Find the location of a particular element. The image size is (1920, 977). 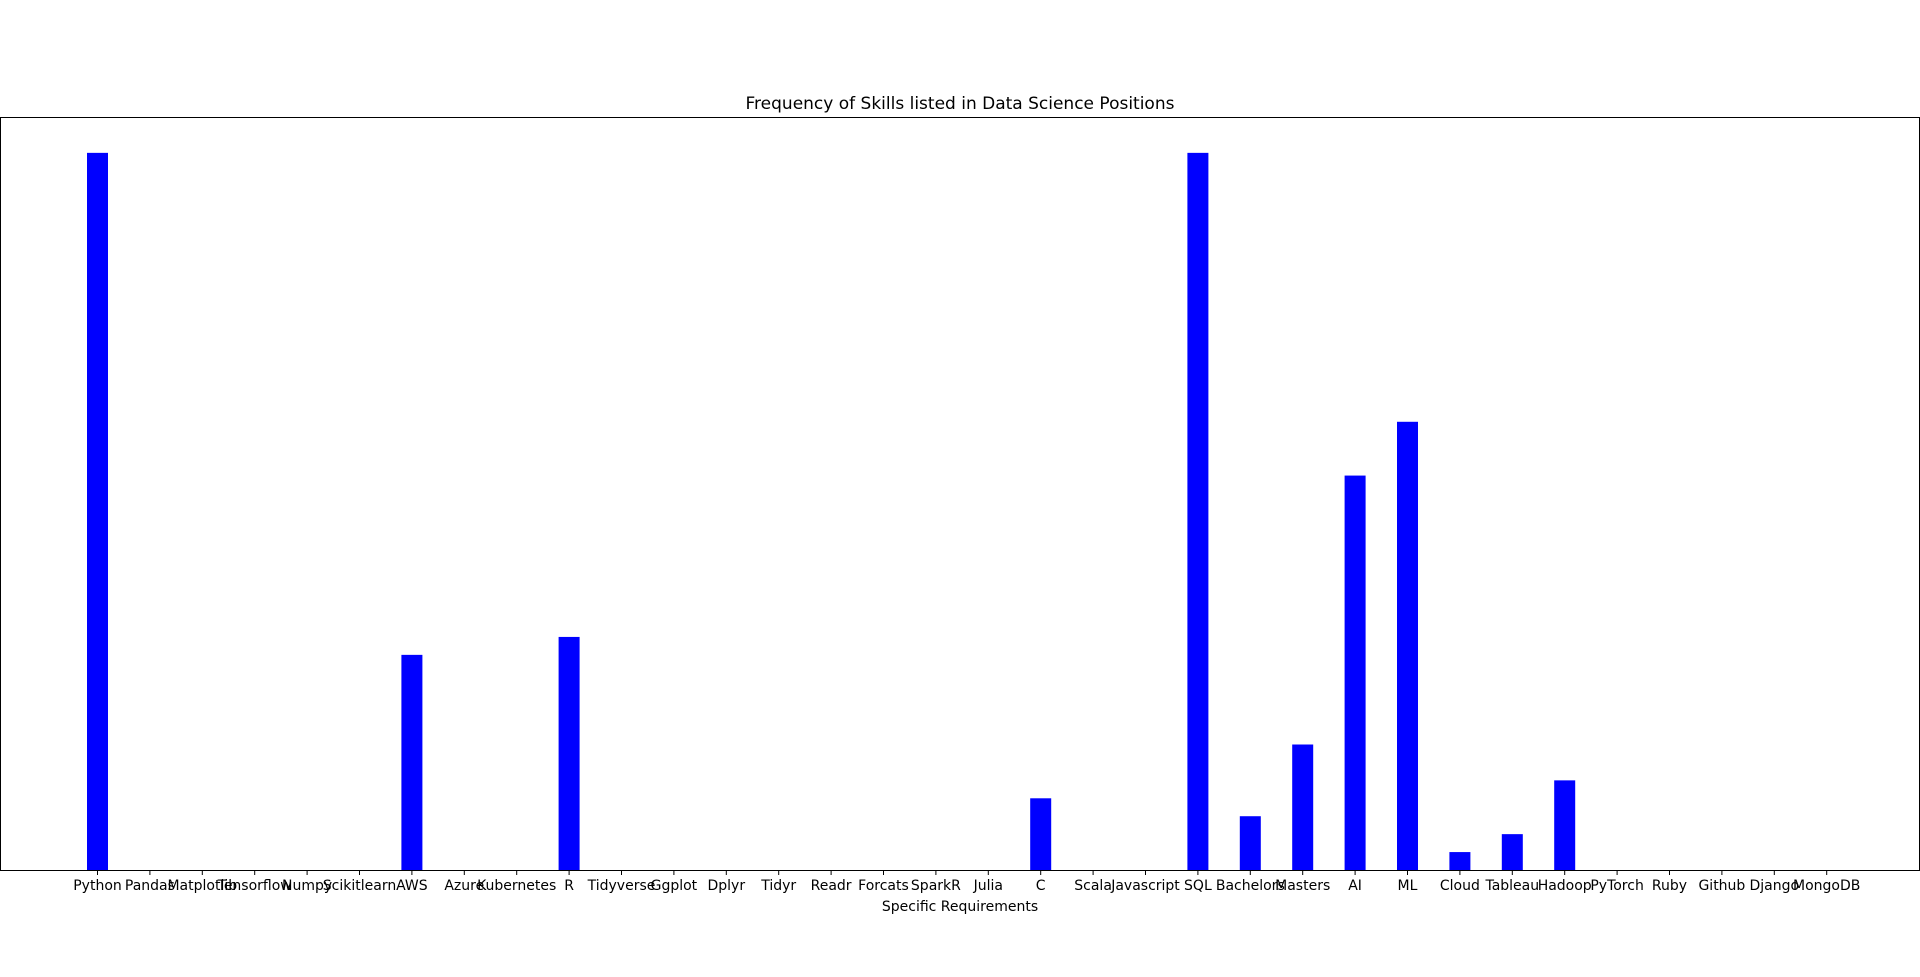

x-tick-label: MongoDB is located at coordinates (1826, 886).